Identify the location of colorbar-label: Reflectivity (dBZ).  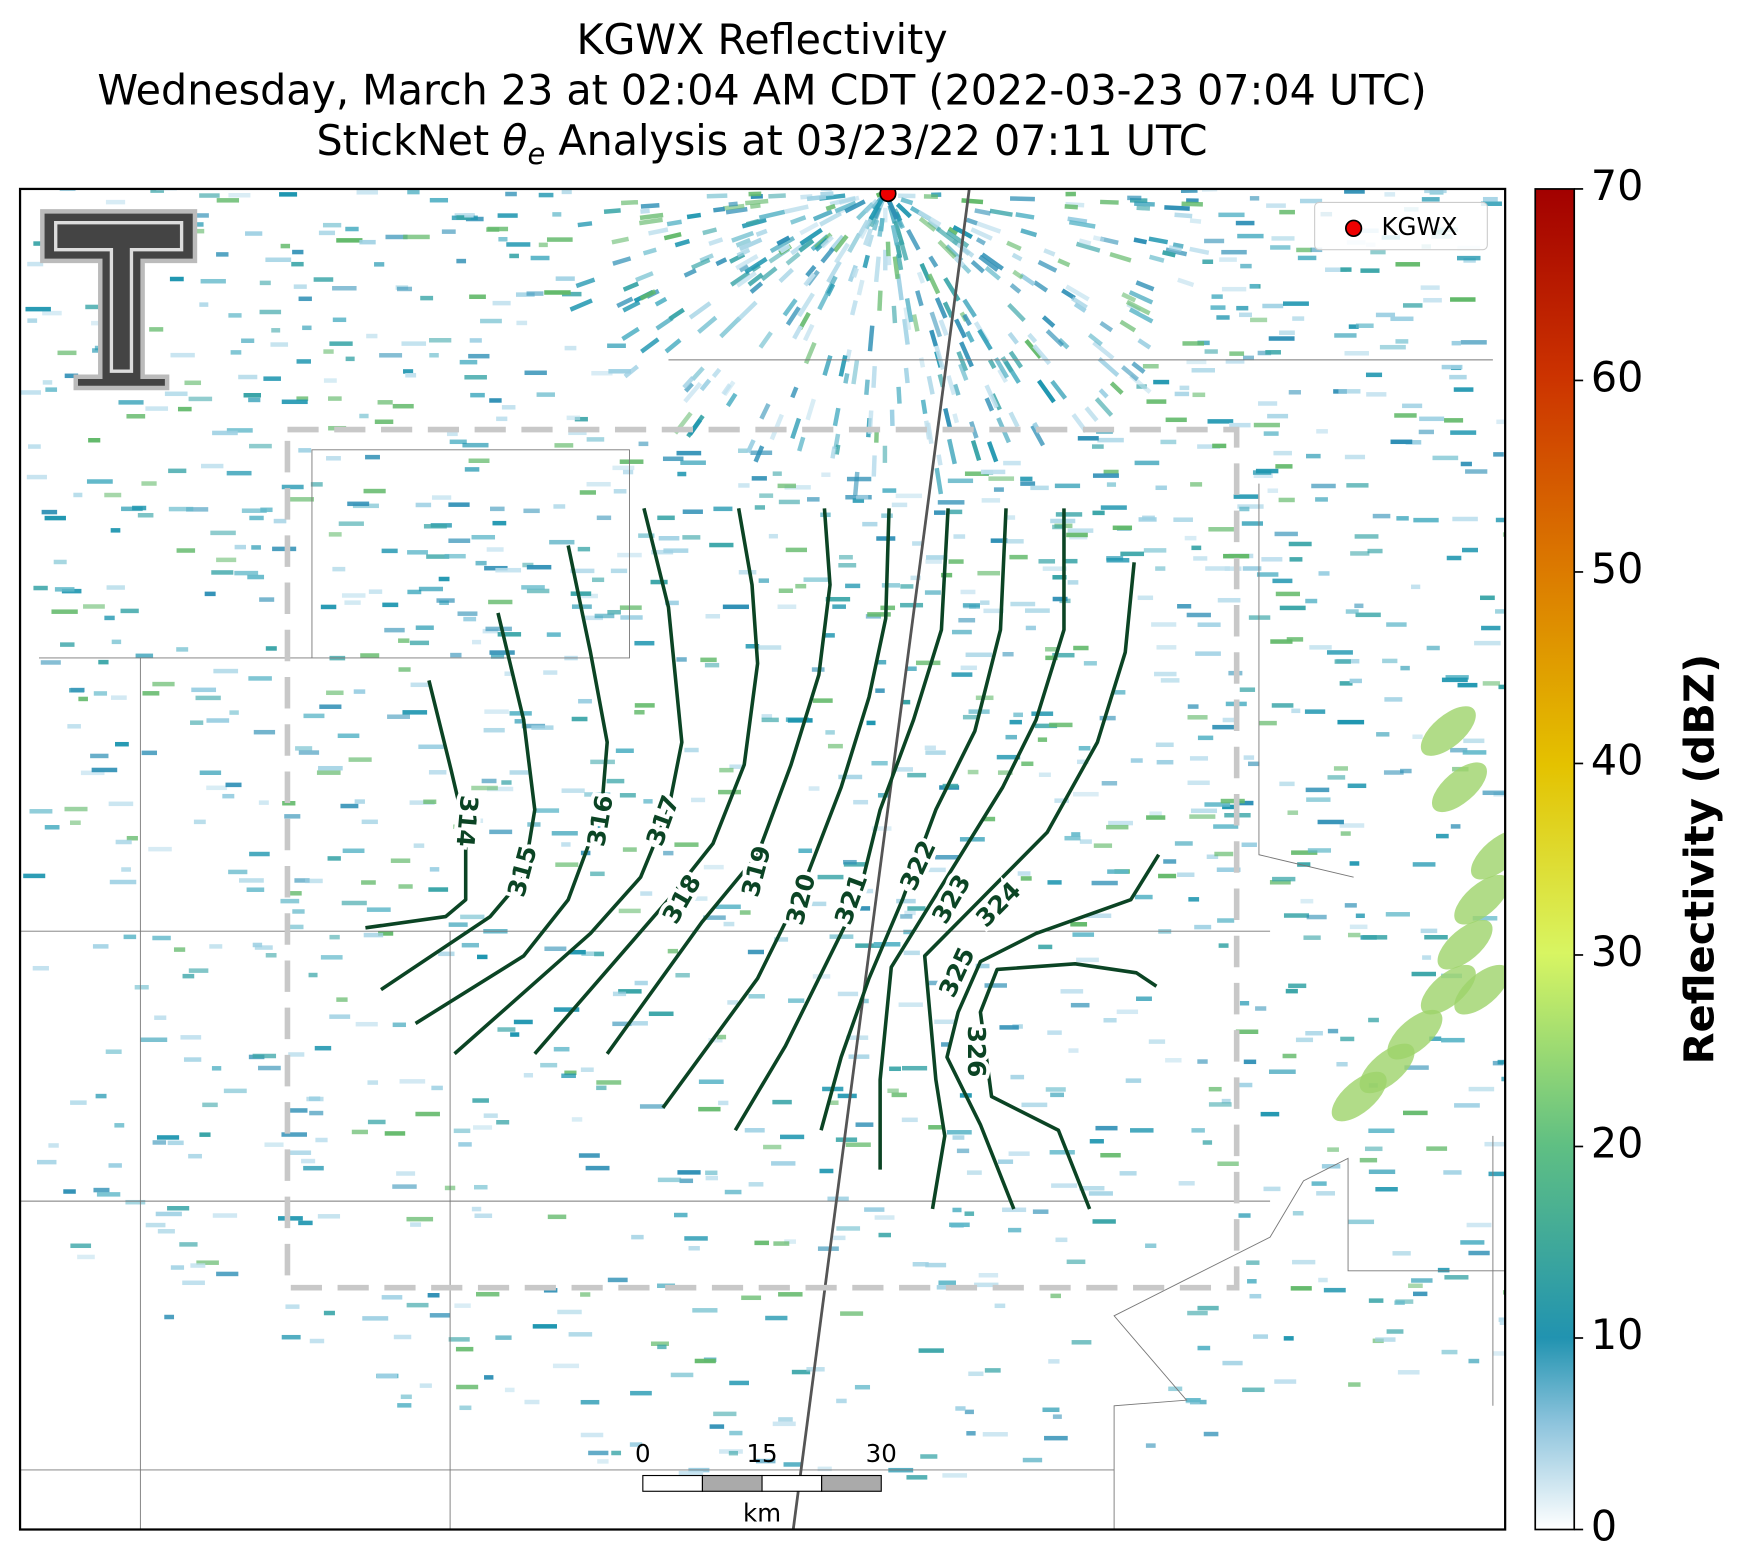
(1699, 859).